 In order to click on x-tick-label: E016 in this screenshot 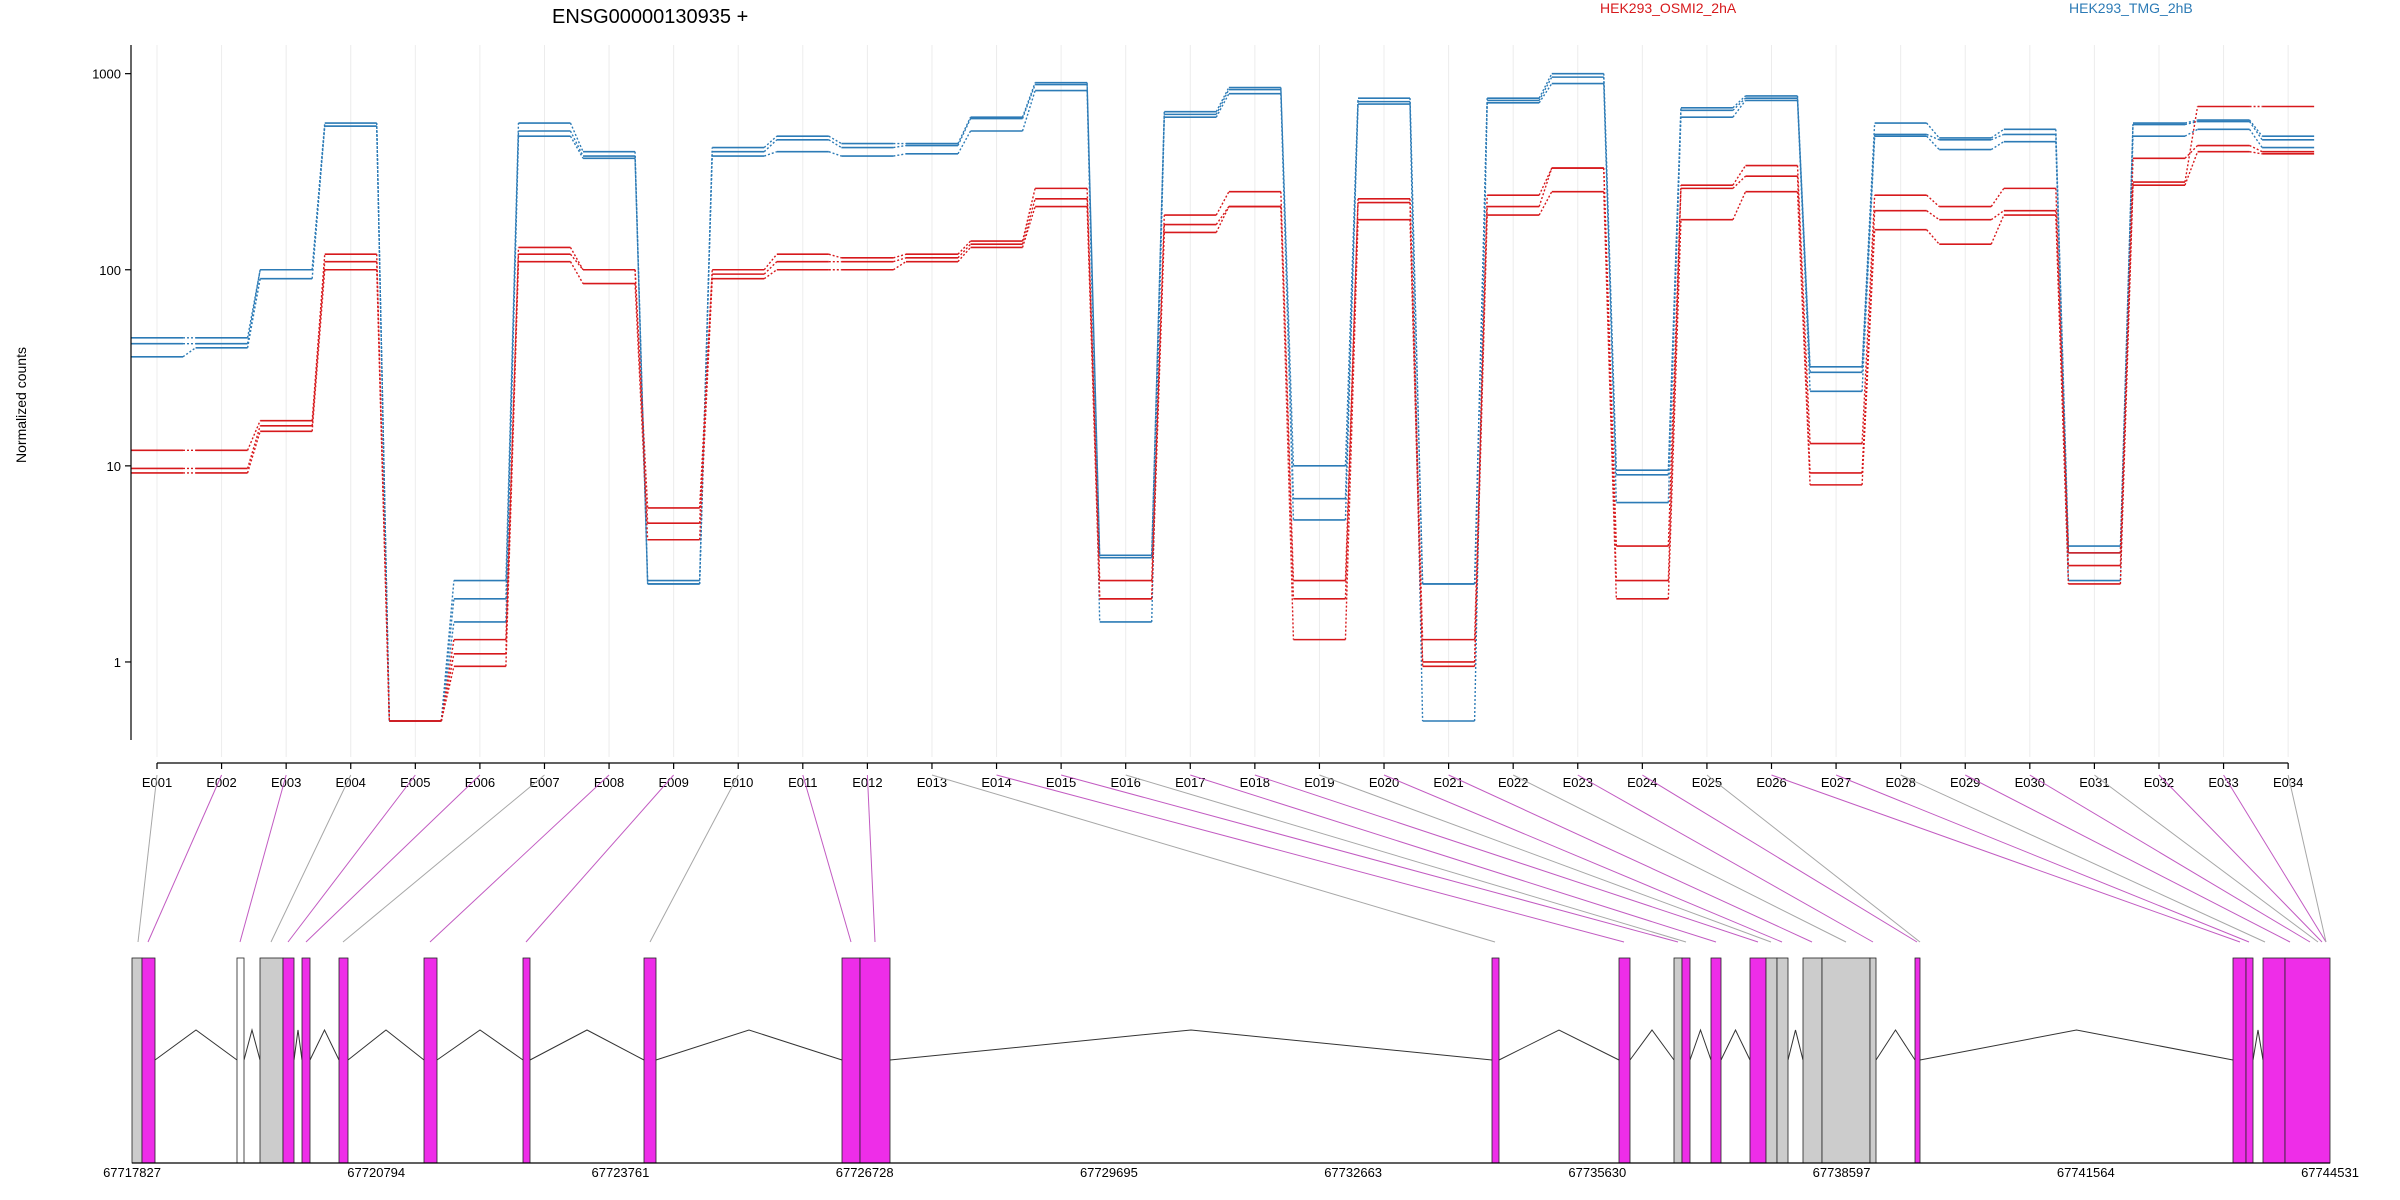, I will do `click(1126, 782)`.